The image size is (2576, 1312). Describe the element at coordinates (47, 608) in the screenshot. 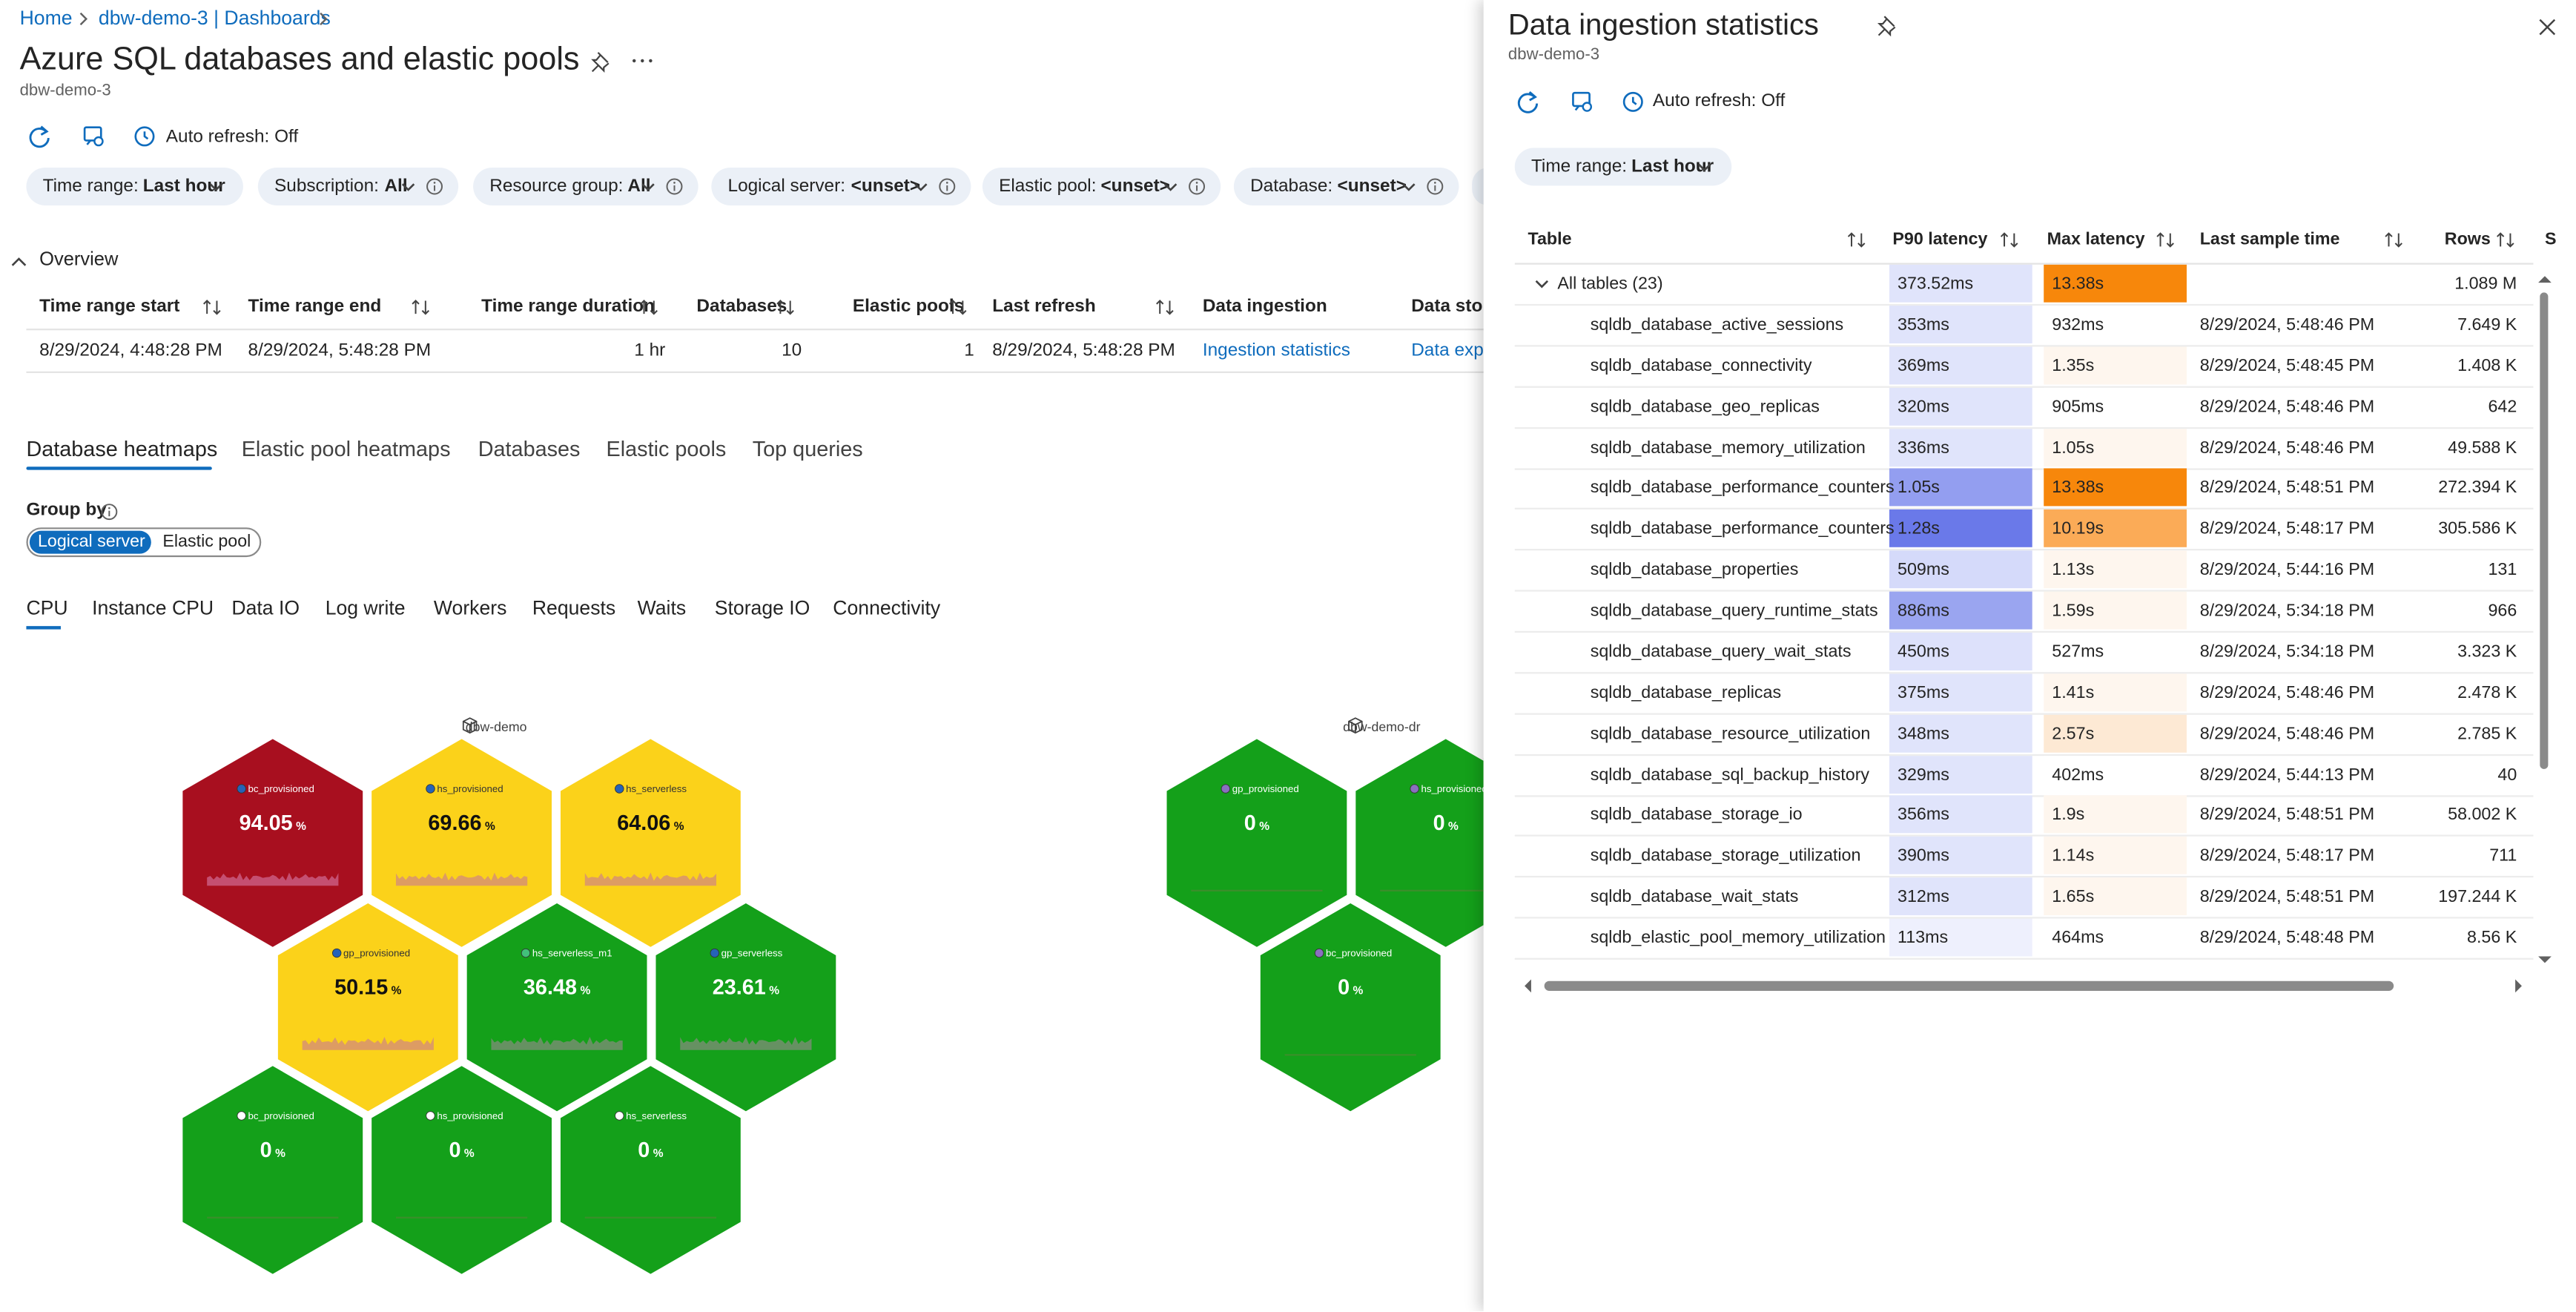

I see `metric-tab: CPU` at that location.